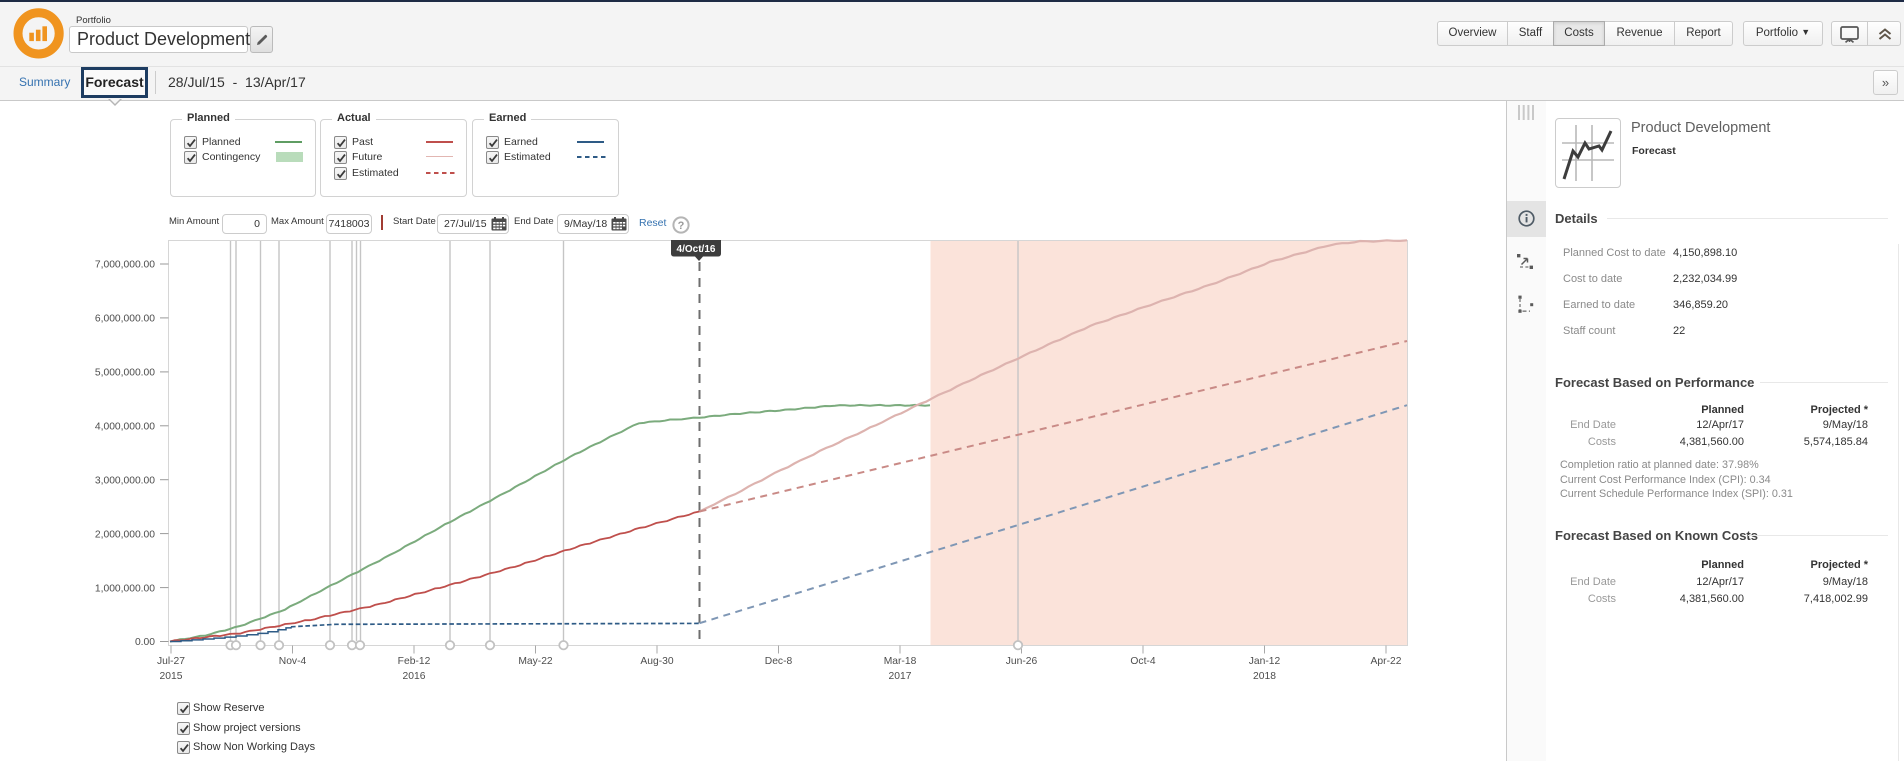 The height and width of the screenshot is (761, 1904). I want to click on svg-text: Nov-4, so click(293, 661).